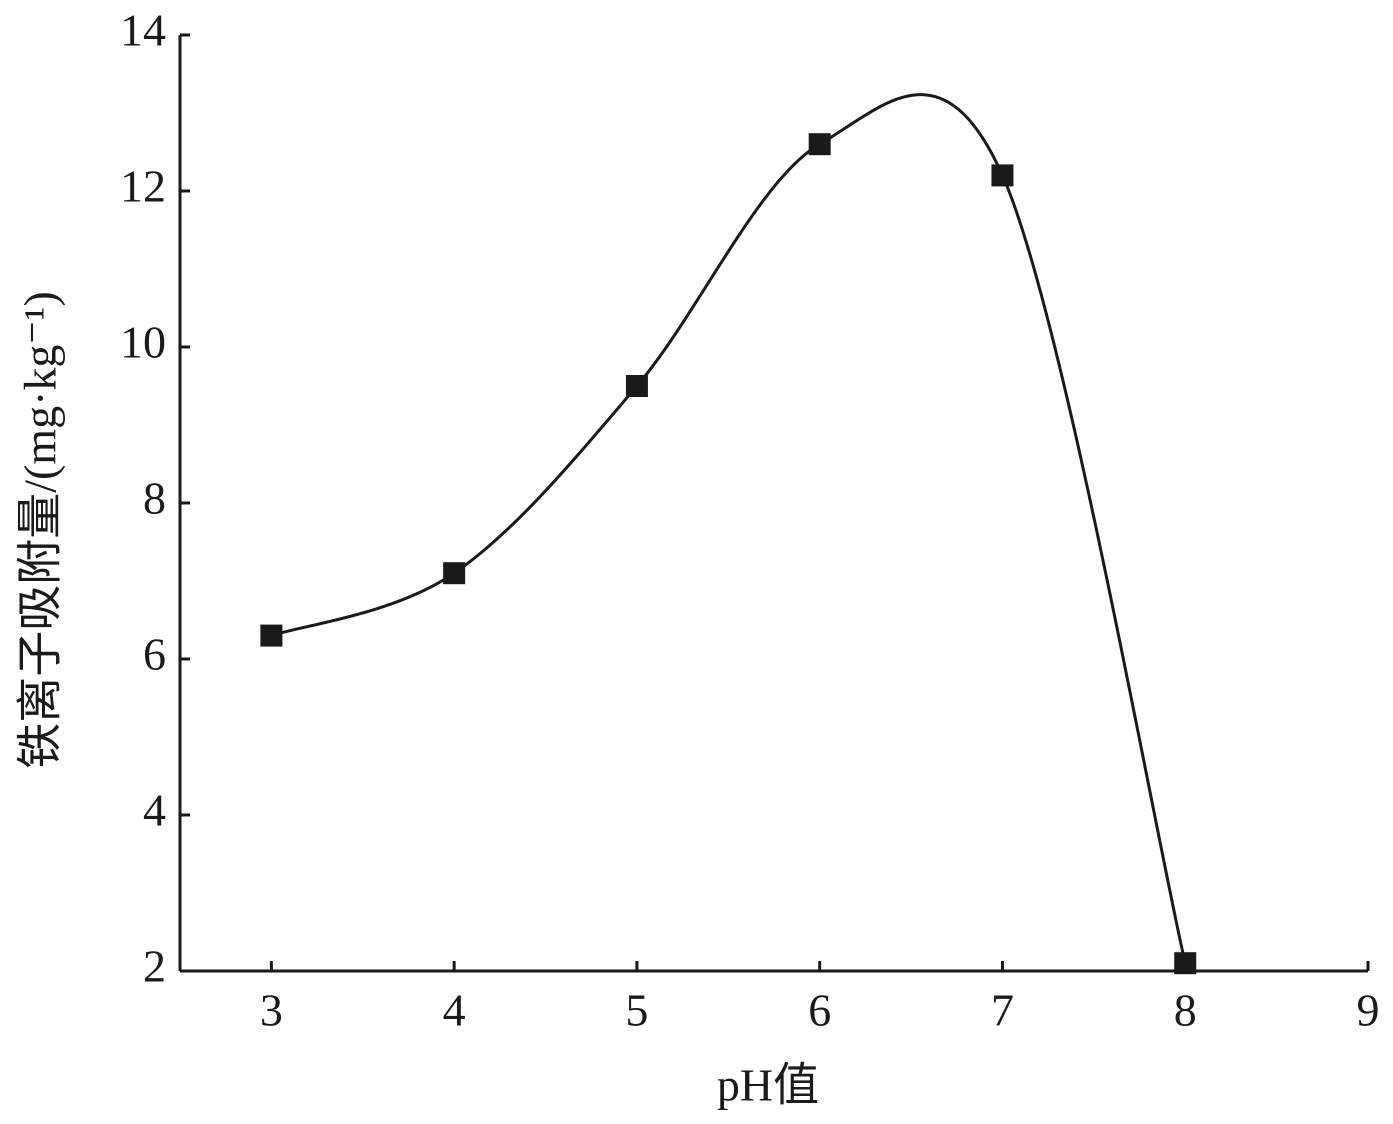 This screenshot has width=1393, height=1124. Describe the element at coordinates (636, 1010) in the screenshot. I see `x-tick-label: 5` at that location.